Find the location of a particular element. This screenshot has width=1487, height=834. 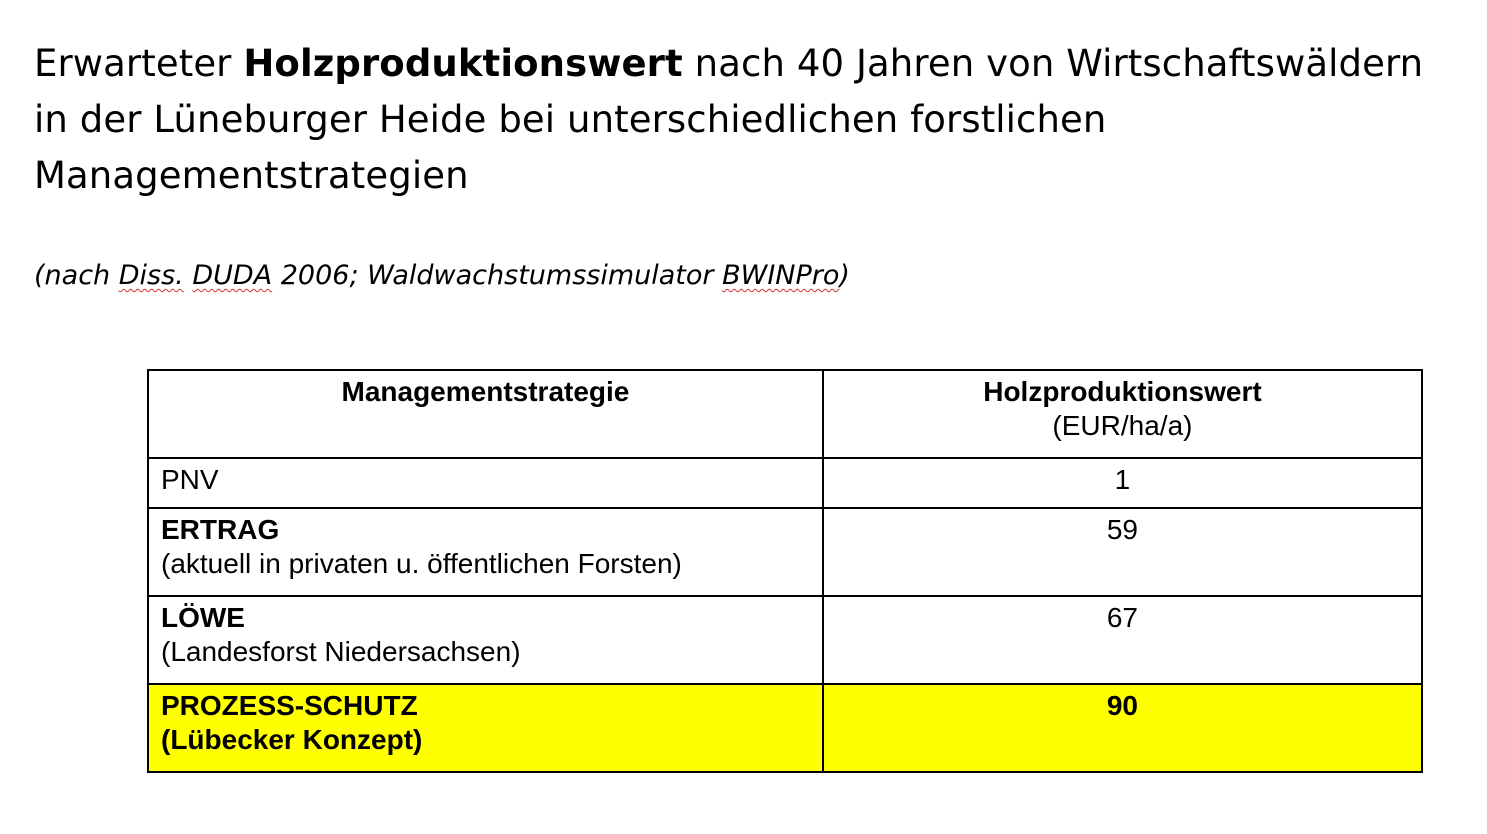

strategy-desc: (Lübecker Konzept) is located at coordinates (292, 739).